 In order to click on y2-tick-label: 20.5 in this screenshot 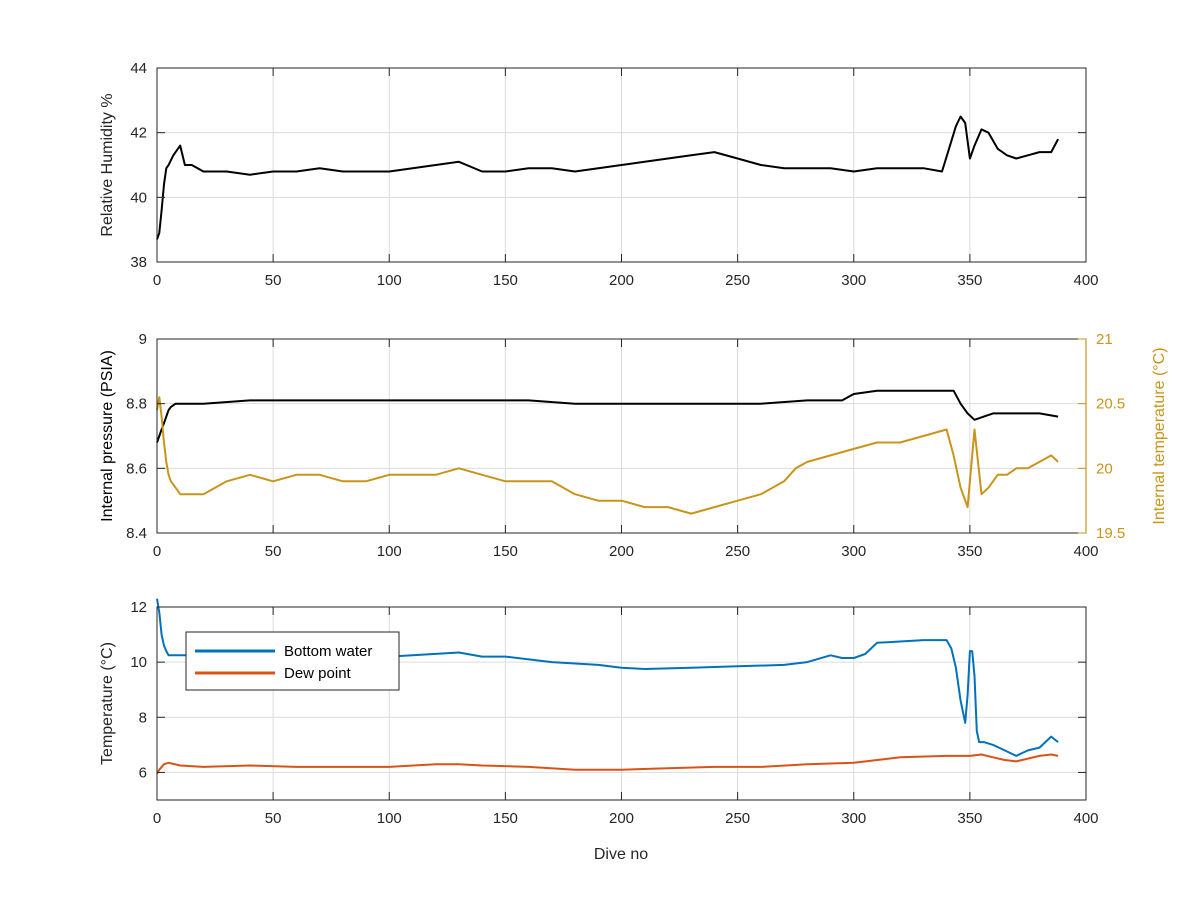, I will do `click(1110, 404)`.